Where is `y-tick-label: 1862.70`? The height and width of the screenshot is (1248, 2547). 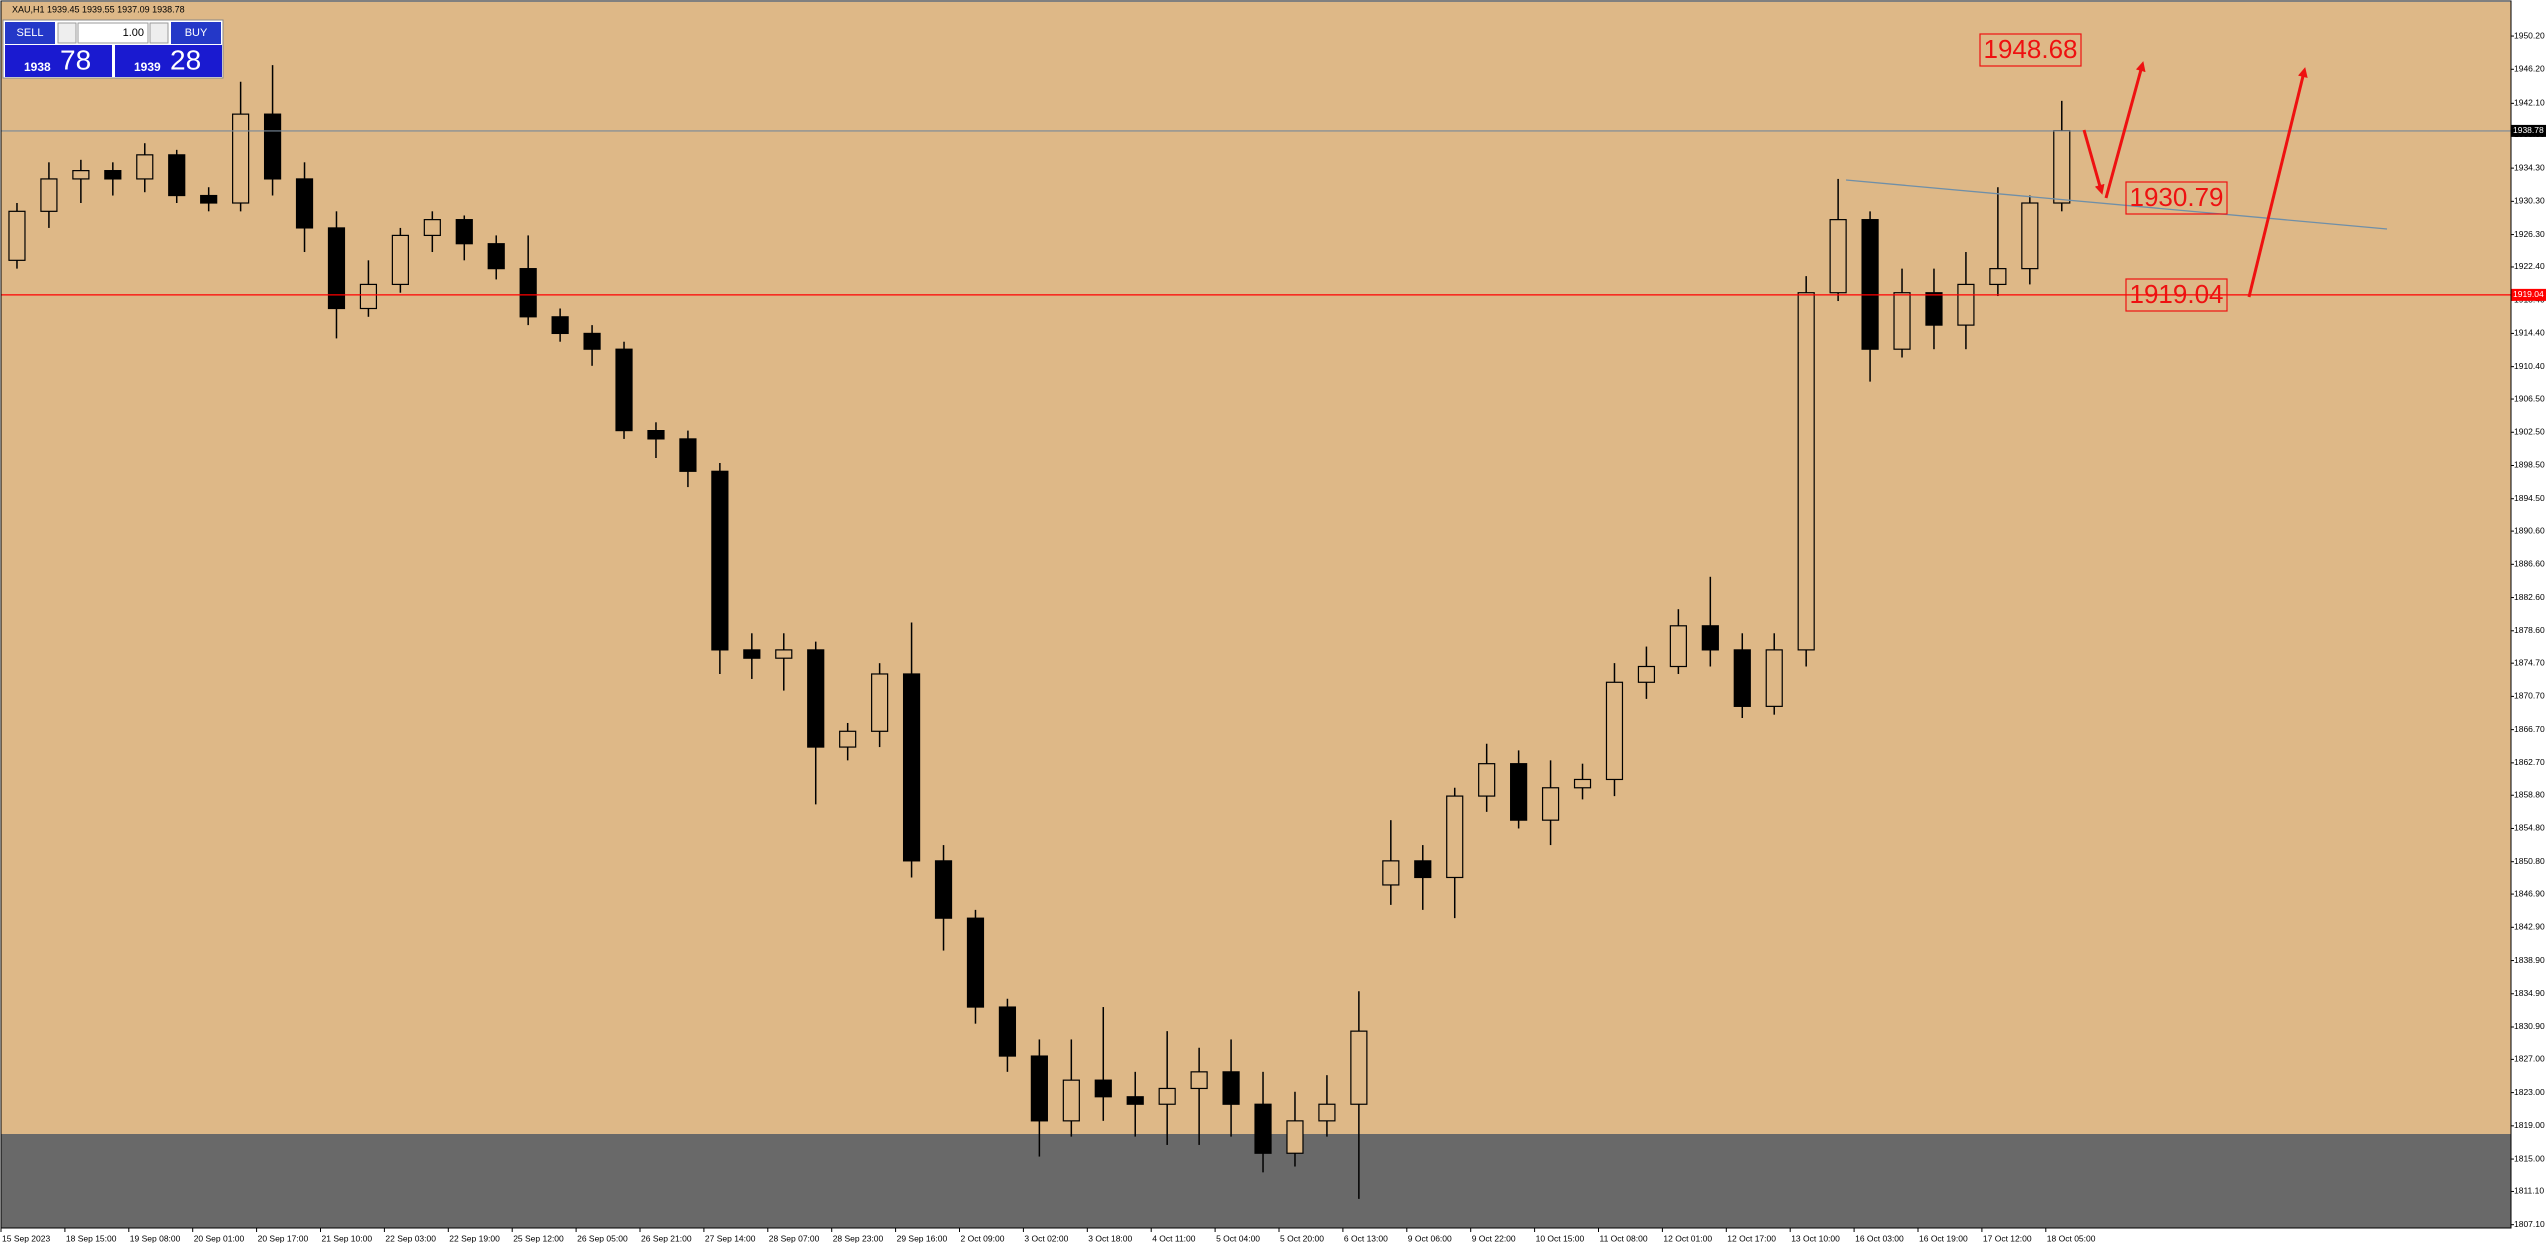
y-tick-label: 1862.70 is located at coordinates (2529, 762).